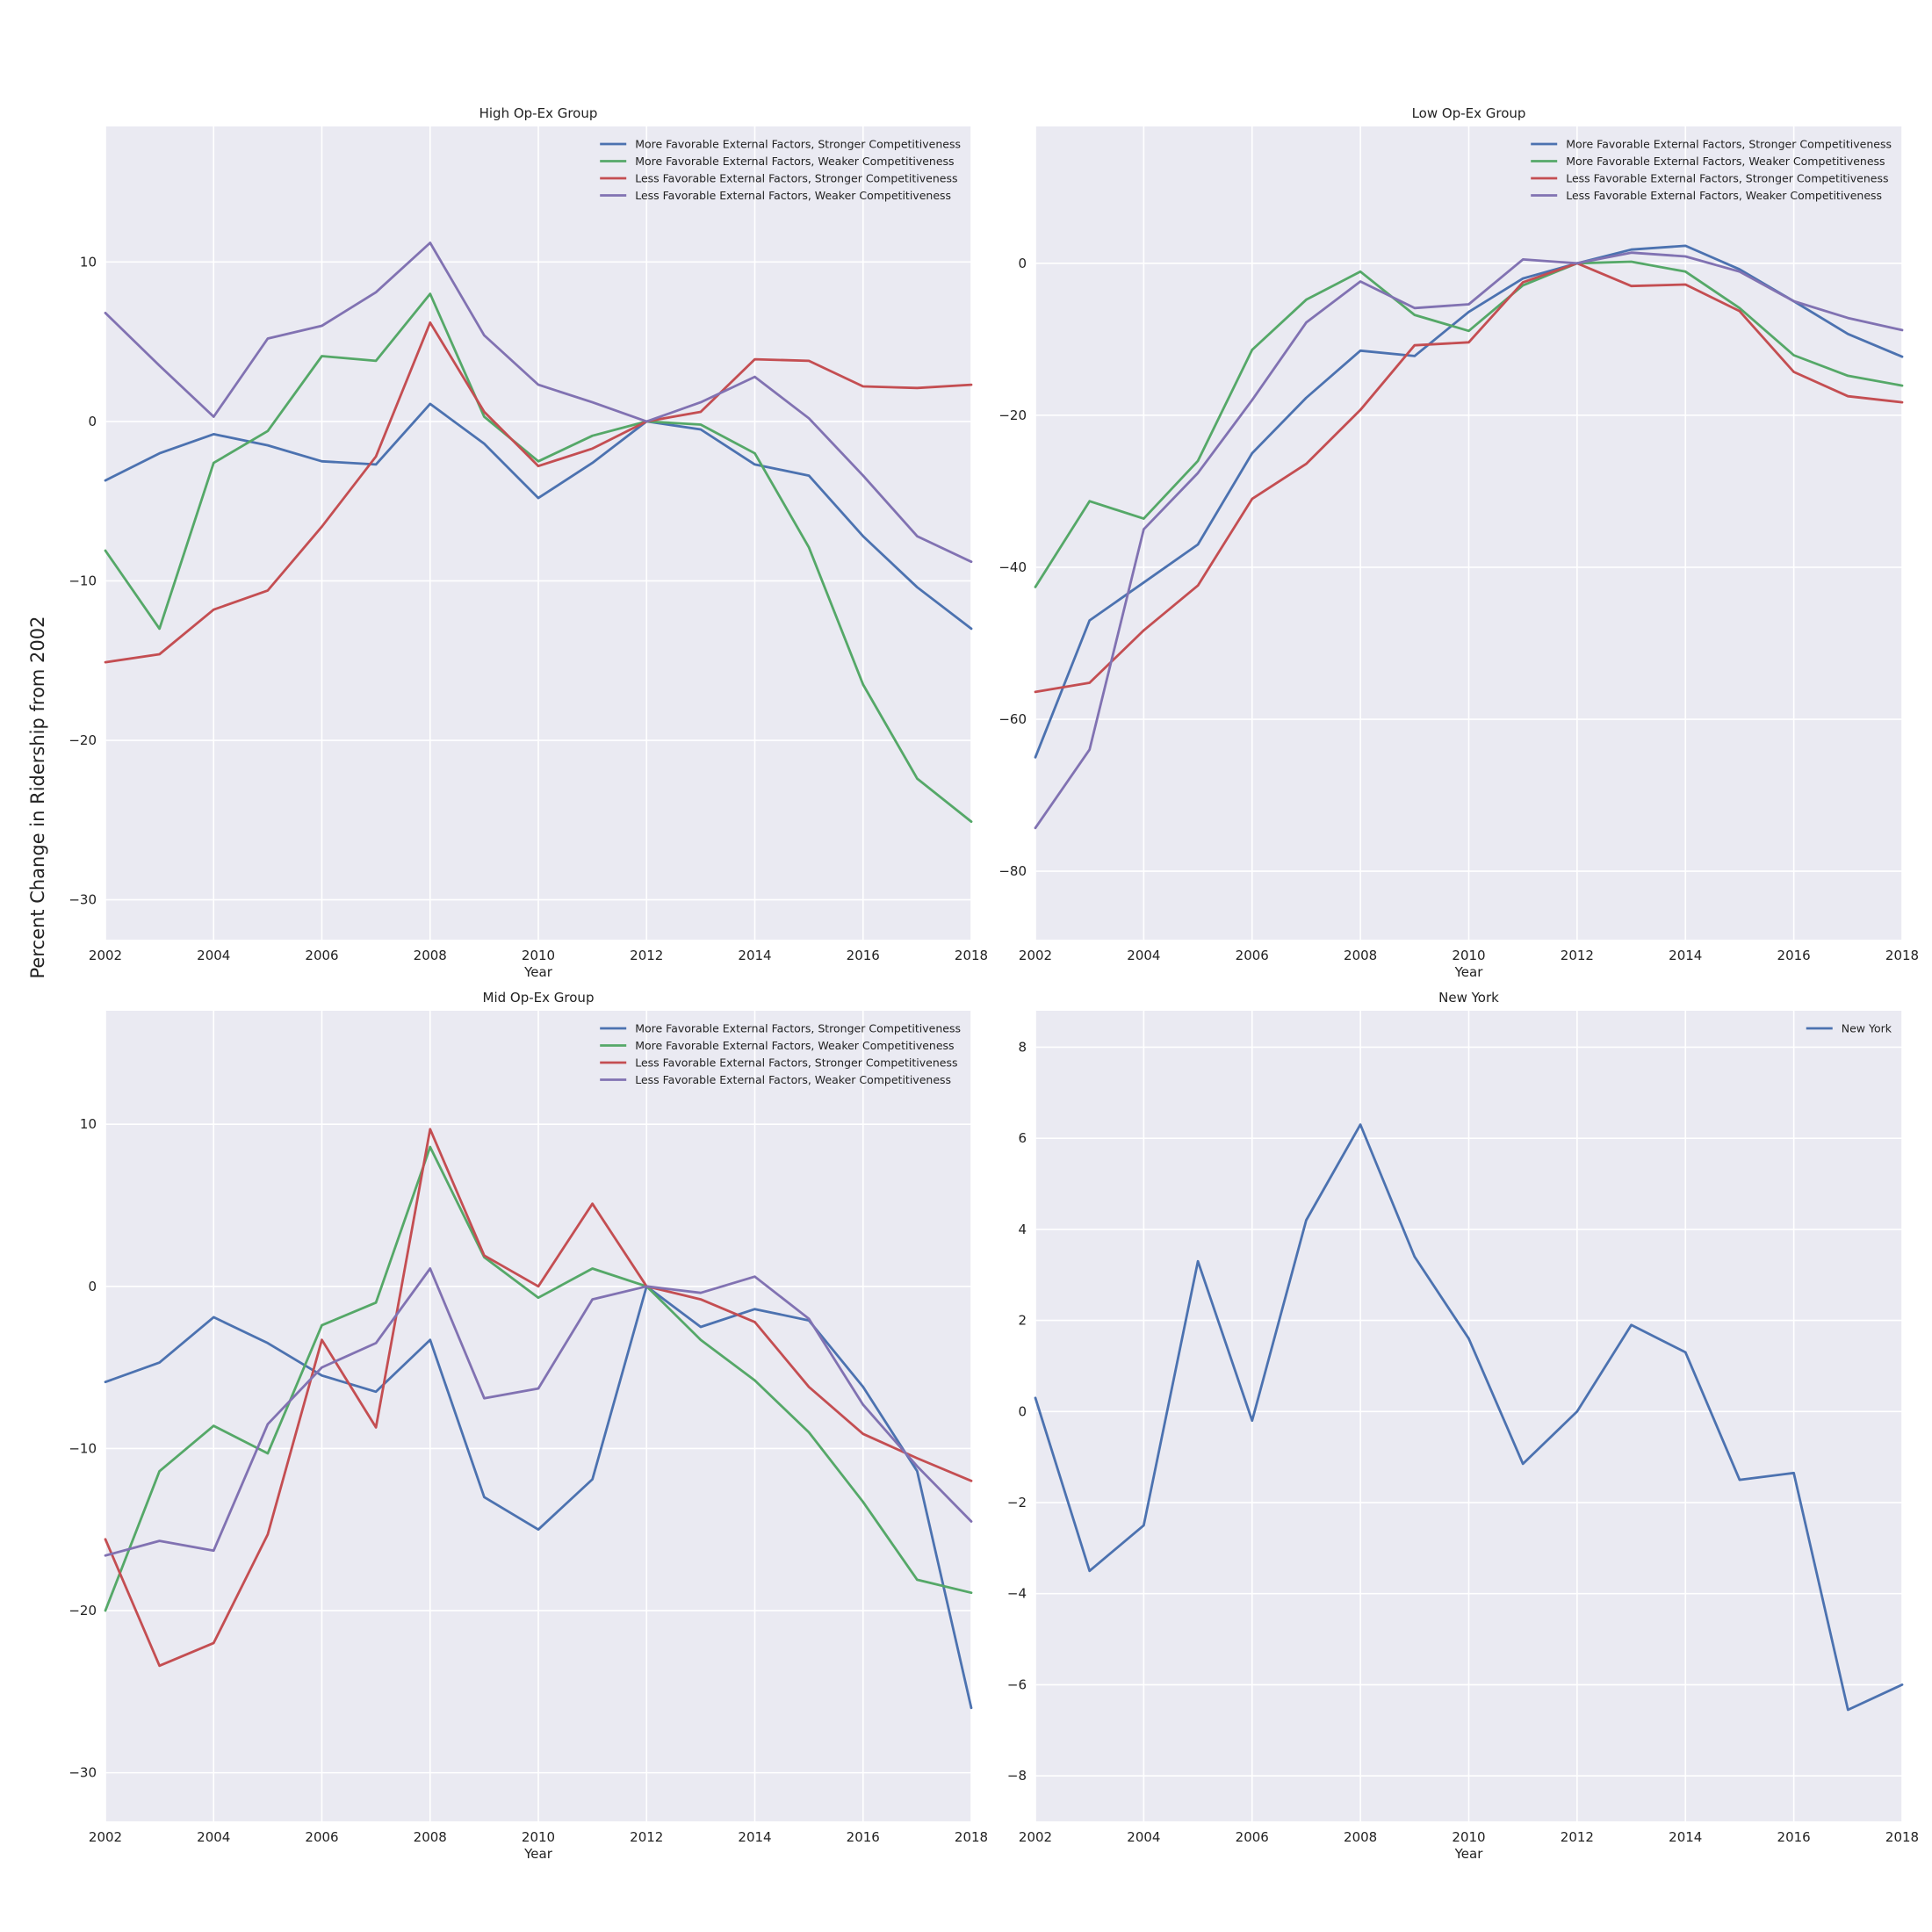  What do you see at coordinates (1469, 113) in the screenshot?
I see `subplot-title: Low Op-Ex Group` at bounding box center [1469, 113].